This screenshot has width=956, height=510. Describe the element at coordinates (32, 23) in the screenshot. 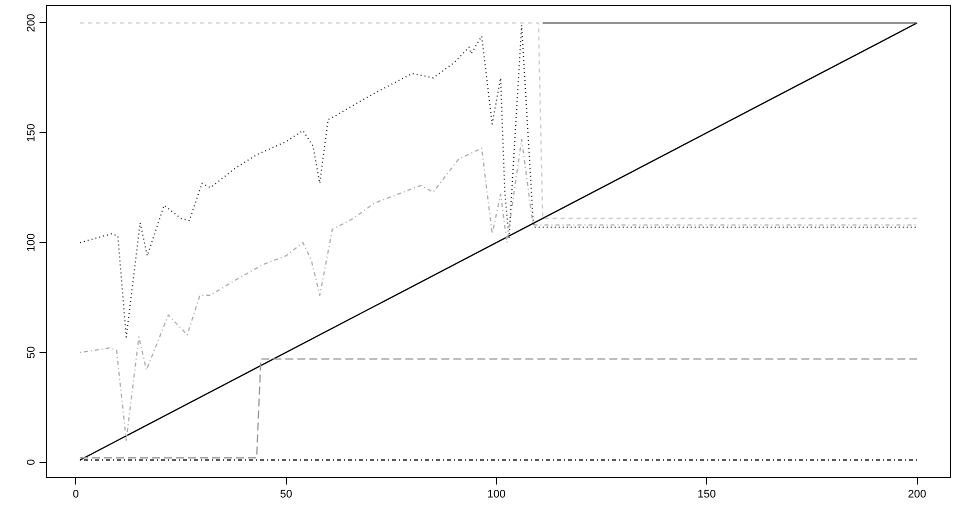

I see `y-tick-label: 200` at that location.